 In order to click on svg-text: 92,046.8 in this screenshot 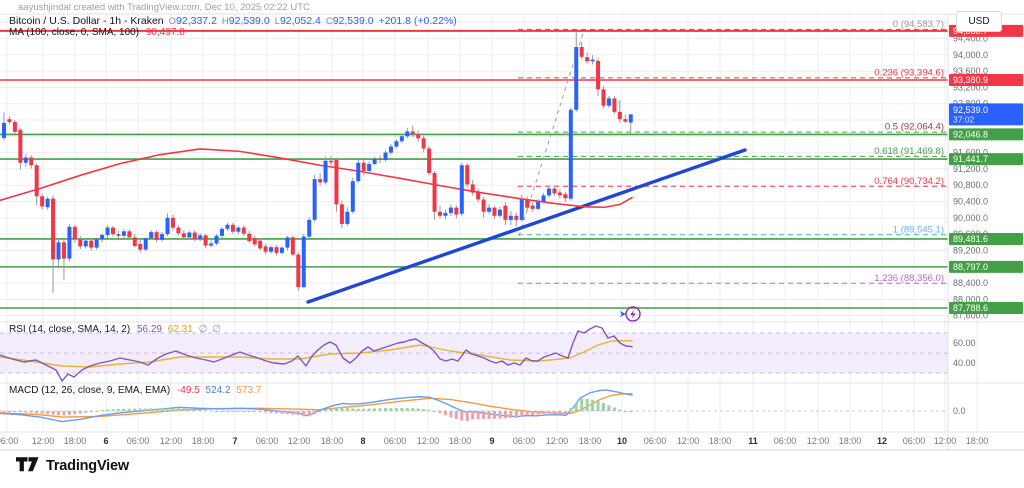, I will do `click(970, 134)`.